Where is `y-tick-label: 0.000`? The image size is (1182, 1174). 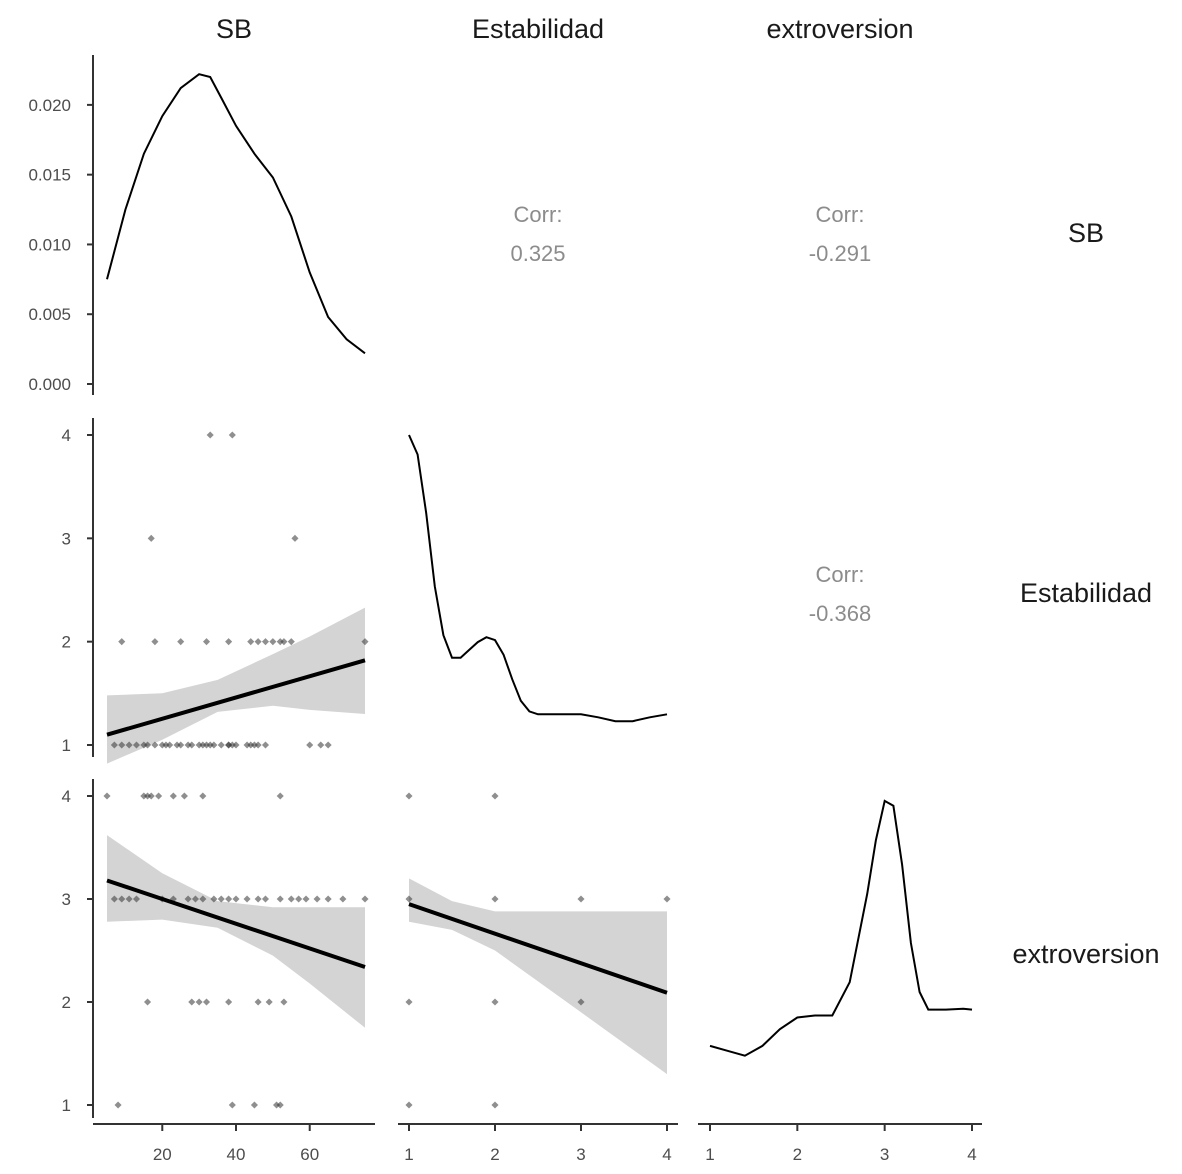
y-tick-label: 0.000 is located at coordinates (49, 384).